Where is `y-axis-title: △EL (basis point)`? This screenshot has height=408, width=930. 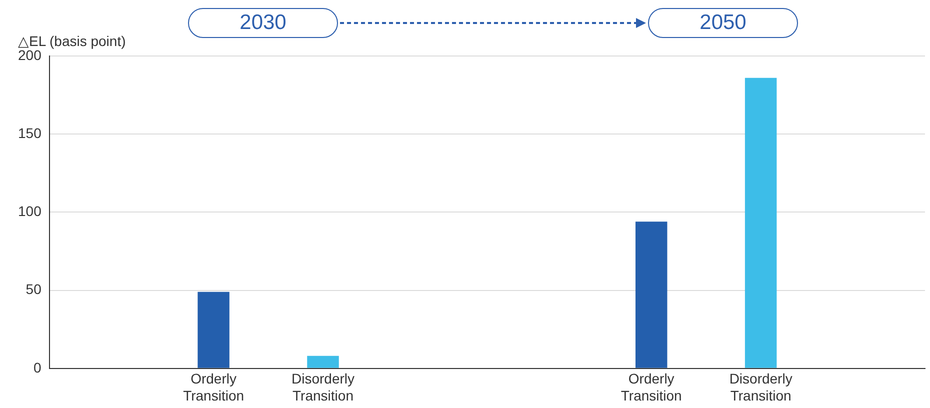 y-axis-title: △EL (basis point) is located at coordinates (72, 41).